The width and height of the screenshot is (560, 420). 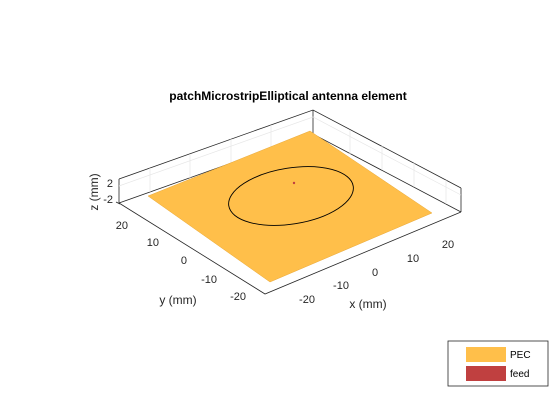 What do you see at coordinates (486, 354) in the screenshot?
I see `legend-swatch-pec` at bounding box center [486, 354].